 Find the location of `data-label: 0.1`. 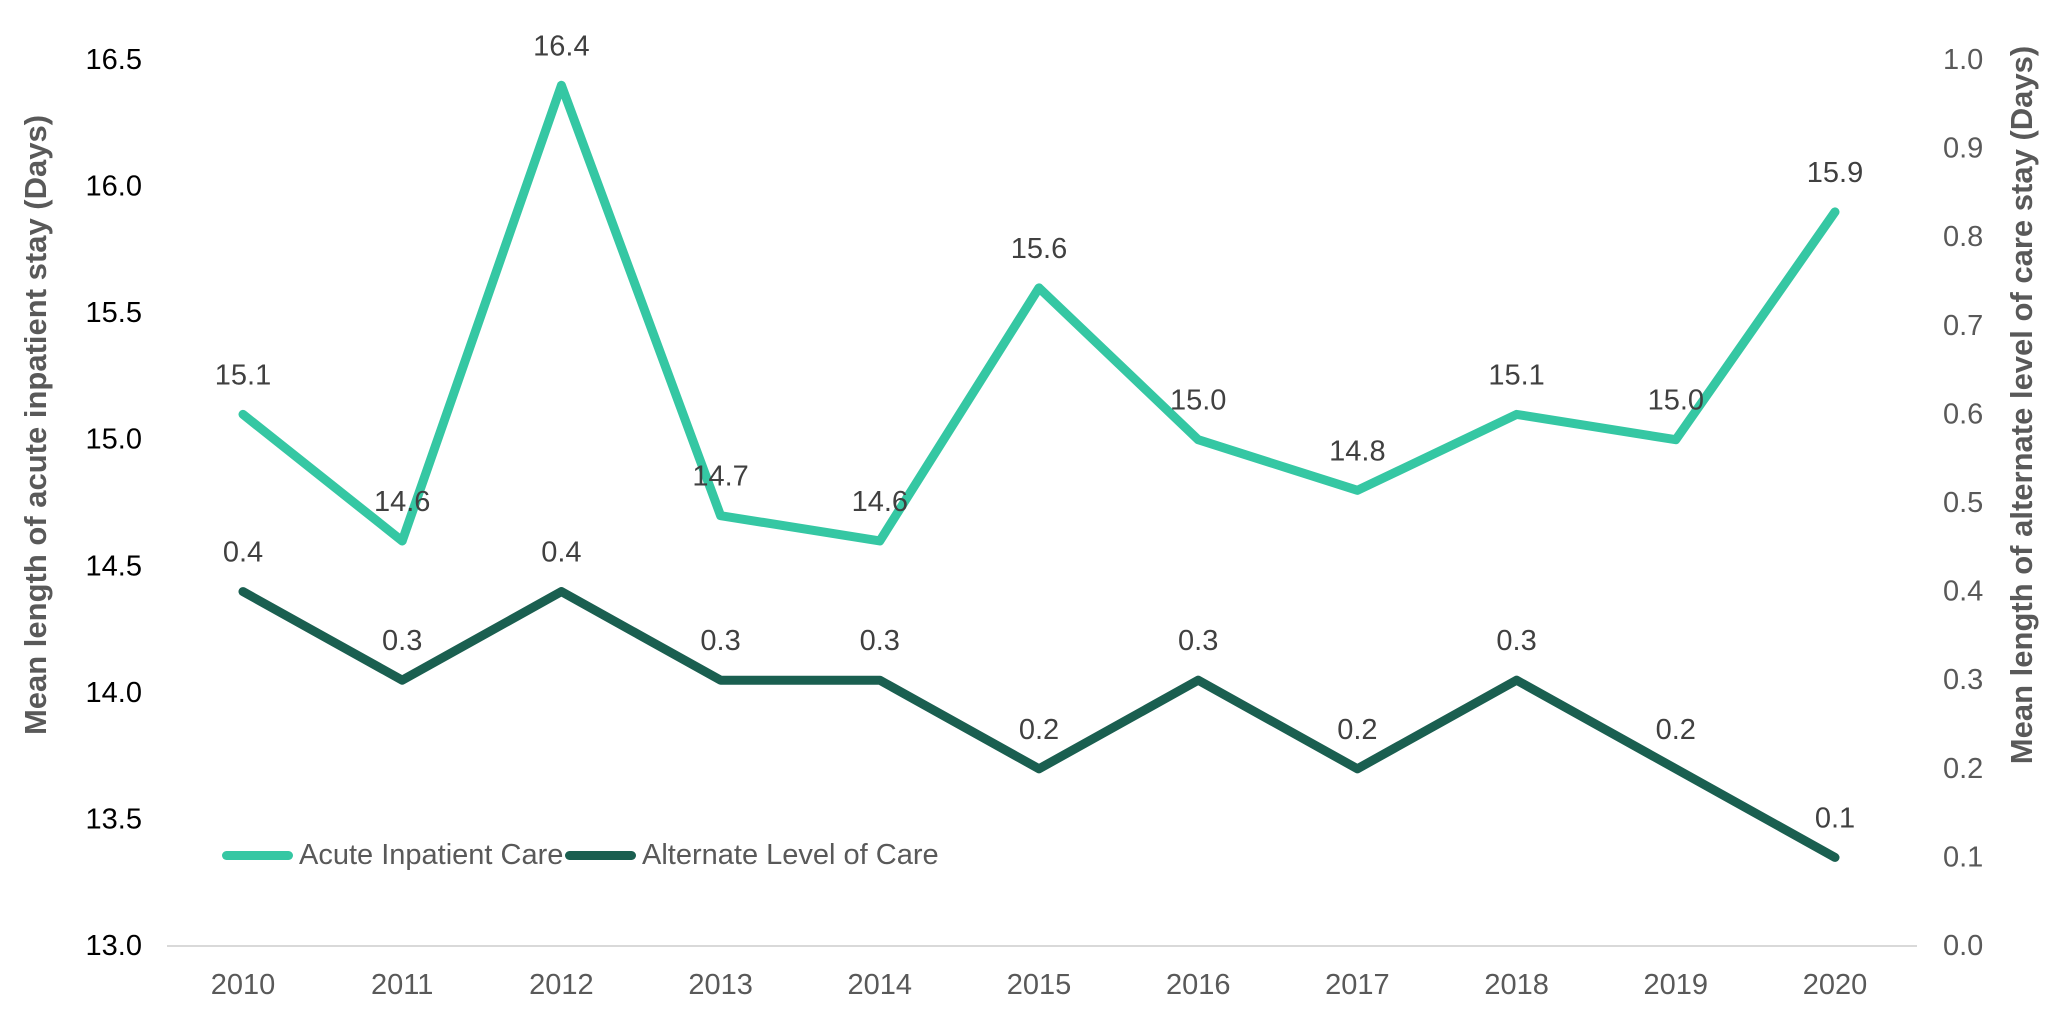

data-label: 0.1 is located at coordinates (1835, 818).